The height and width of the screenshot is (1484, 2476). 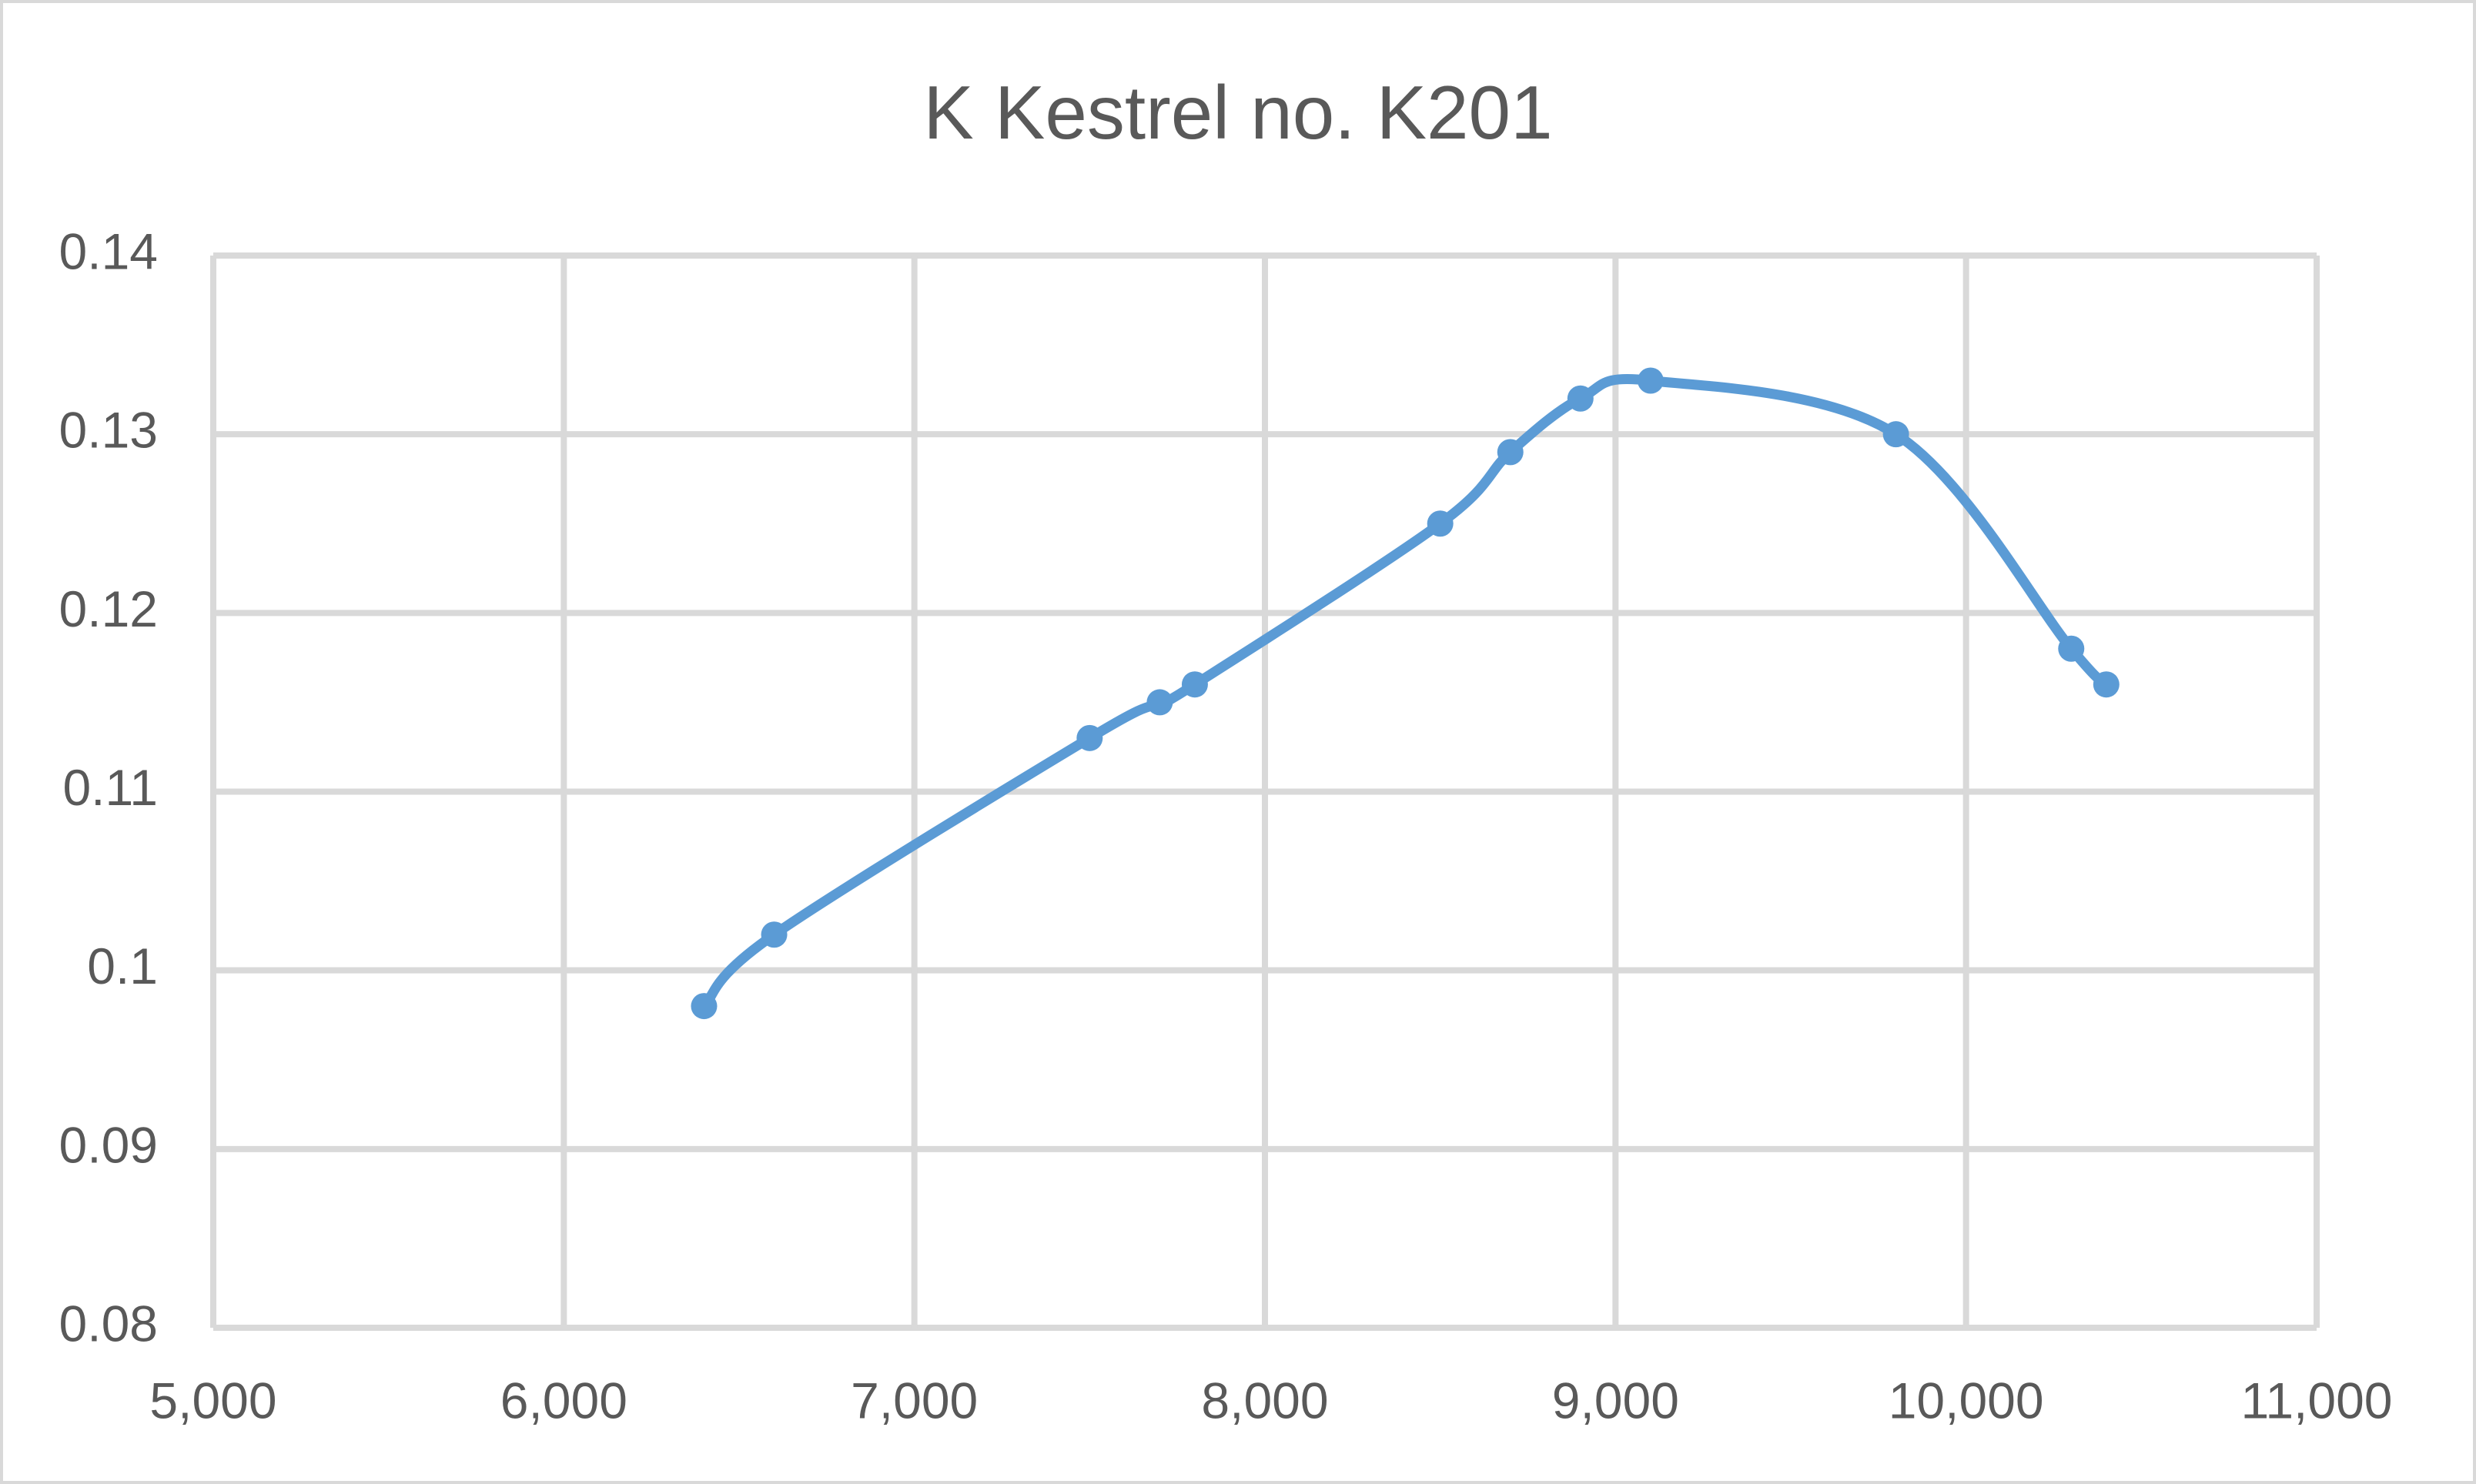 What do you see at coordinates (915, 1400) in the screenshot?
I see `x-tick-label: 7,000` at bounding box center [915, 1400].